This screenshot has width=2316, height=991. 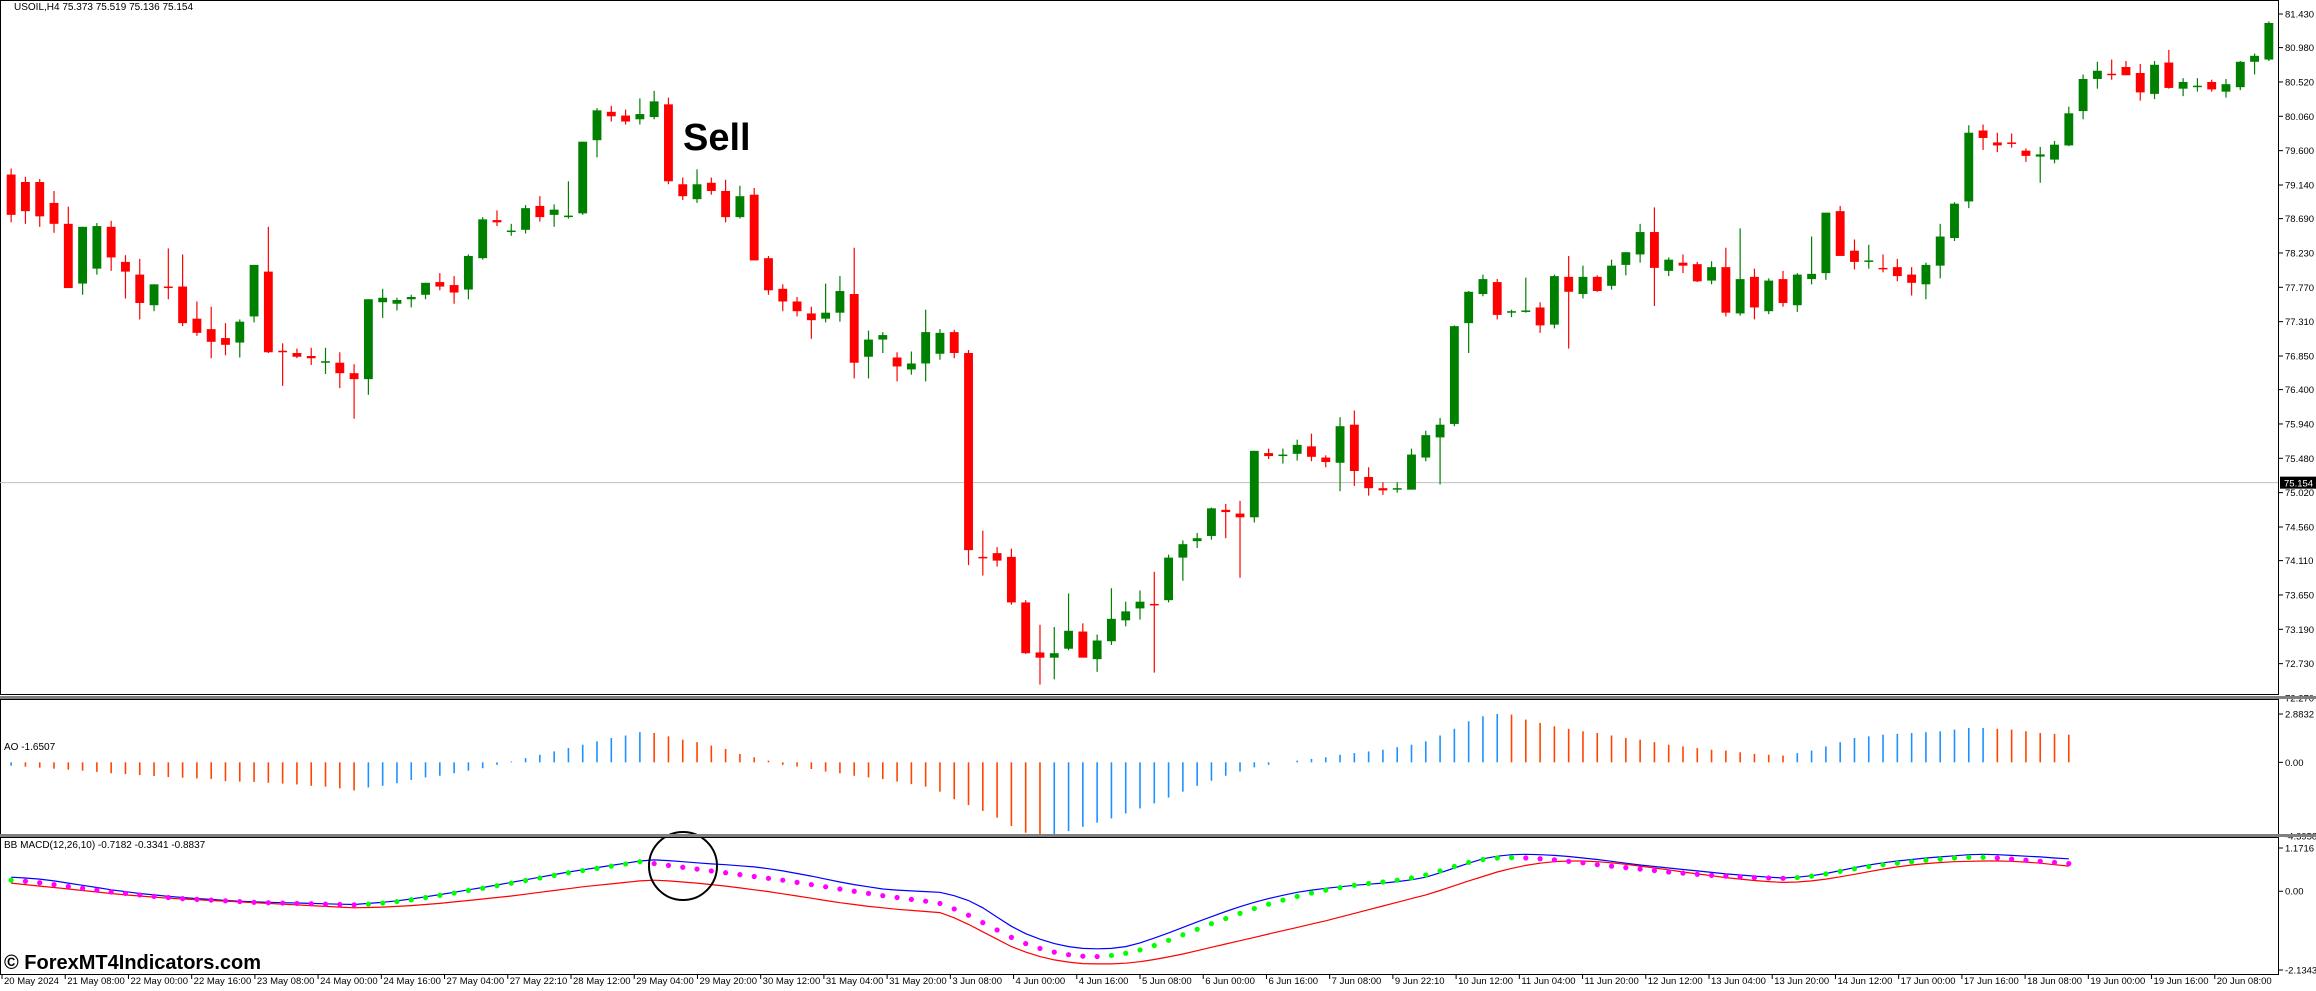 I want to click on price-axis-label: 75.480, so click(x=2299, y=459).